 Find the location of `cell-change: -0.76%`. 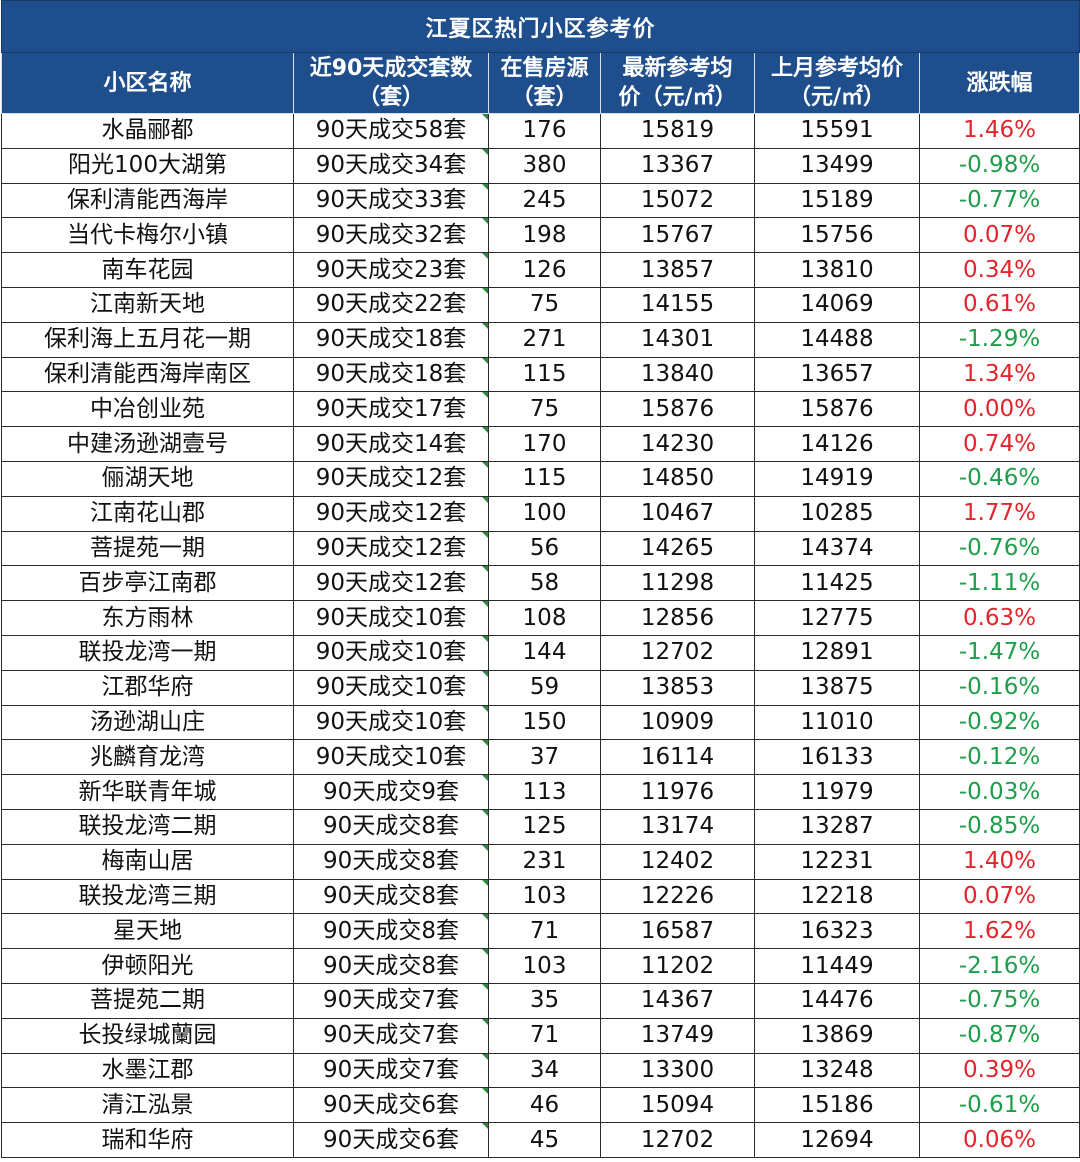

cell-change: -0.76% is located at coordinates (999, 548).